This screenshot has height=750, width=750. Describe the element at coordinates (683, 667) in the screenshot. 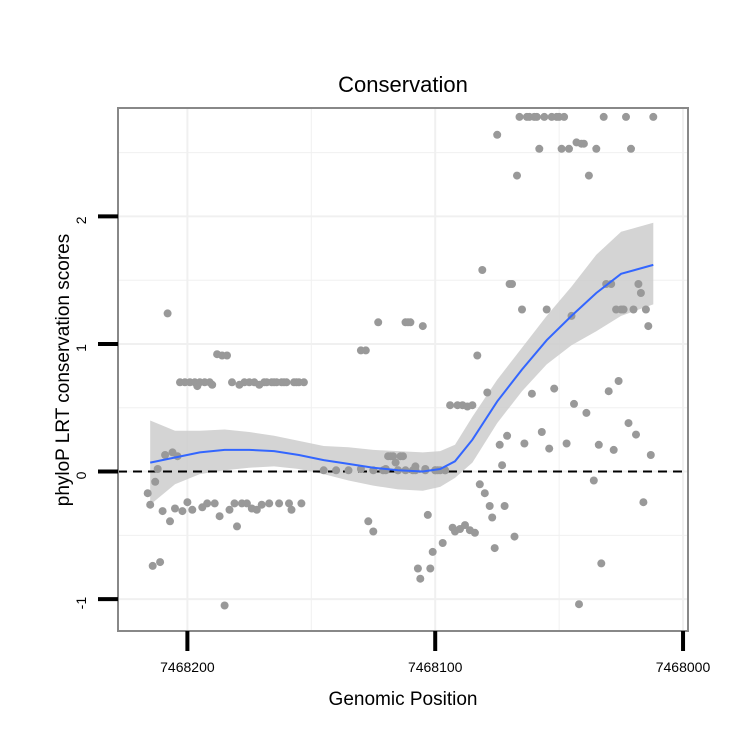

I see `x-tick-label: 7468000` at that location.